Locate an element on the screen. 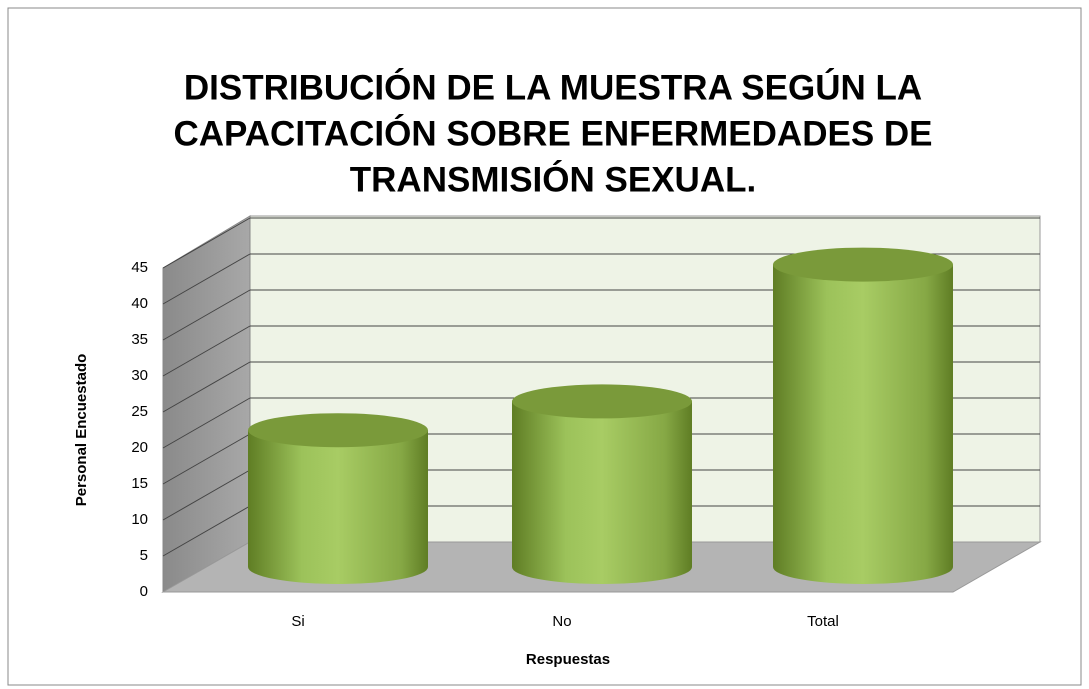 This screenshot has height=689, width=1089. x-tick-label: Si is located at coordinates (297, 621).